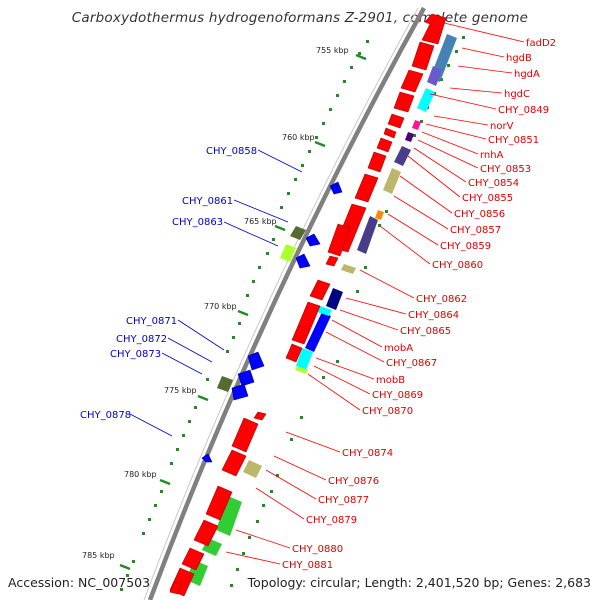 The height and width of the screenshot is (600, 600). I want to click on gene-label-CHY_0856: CHY_0856, so click(479, 214).